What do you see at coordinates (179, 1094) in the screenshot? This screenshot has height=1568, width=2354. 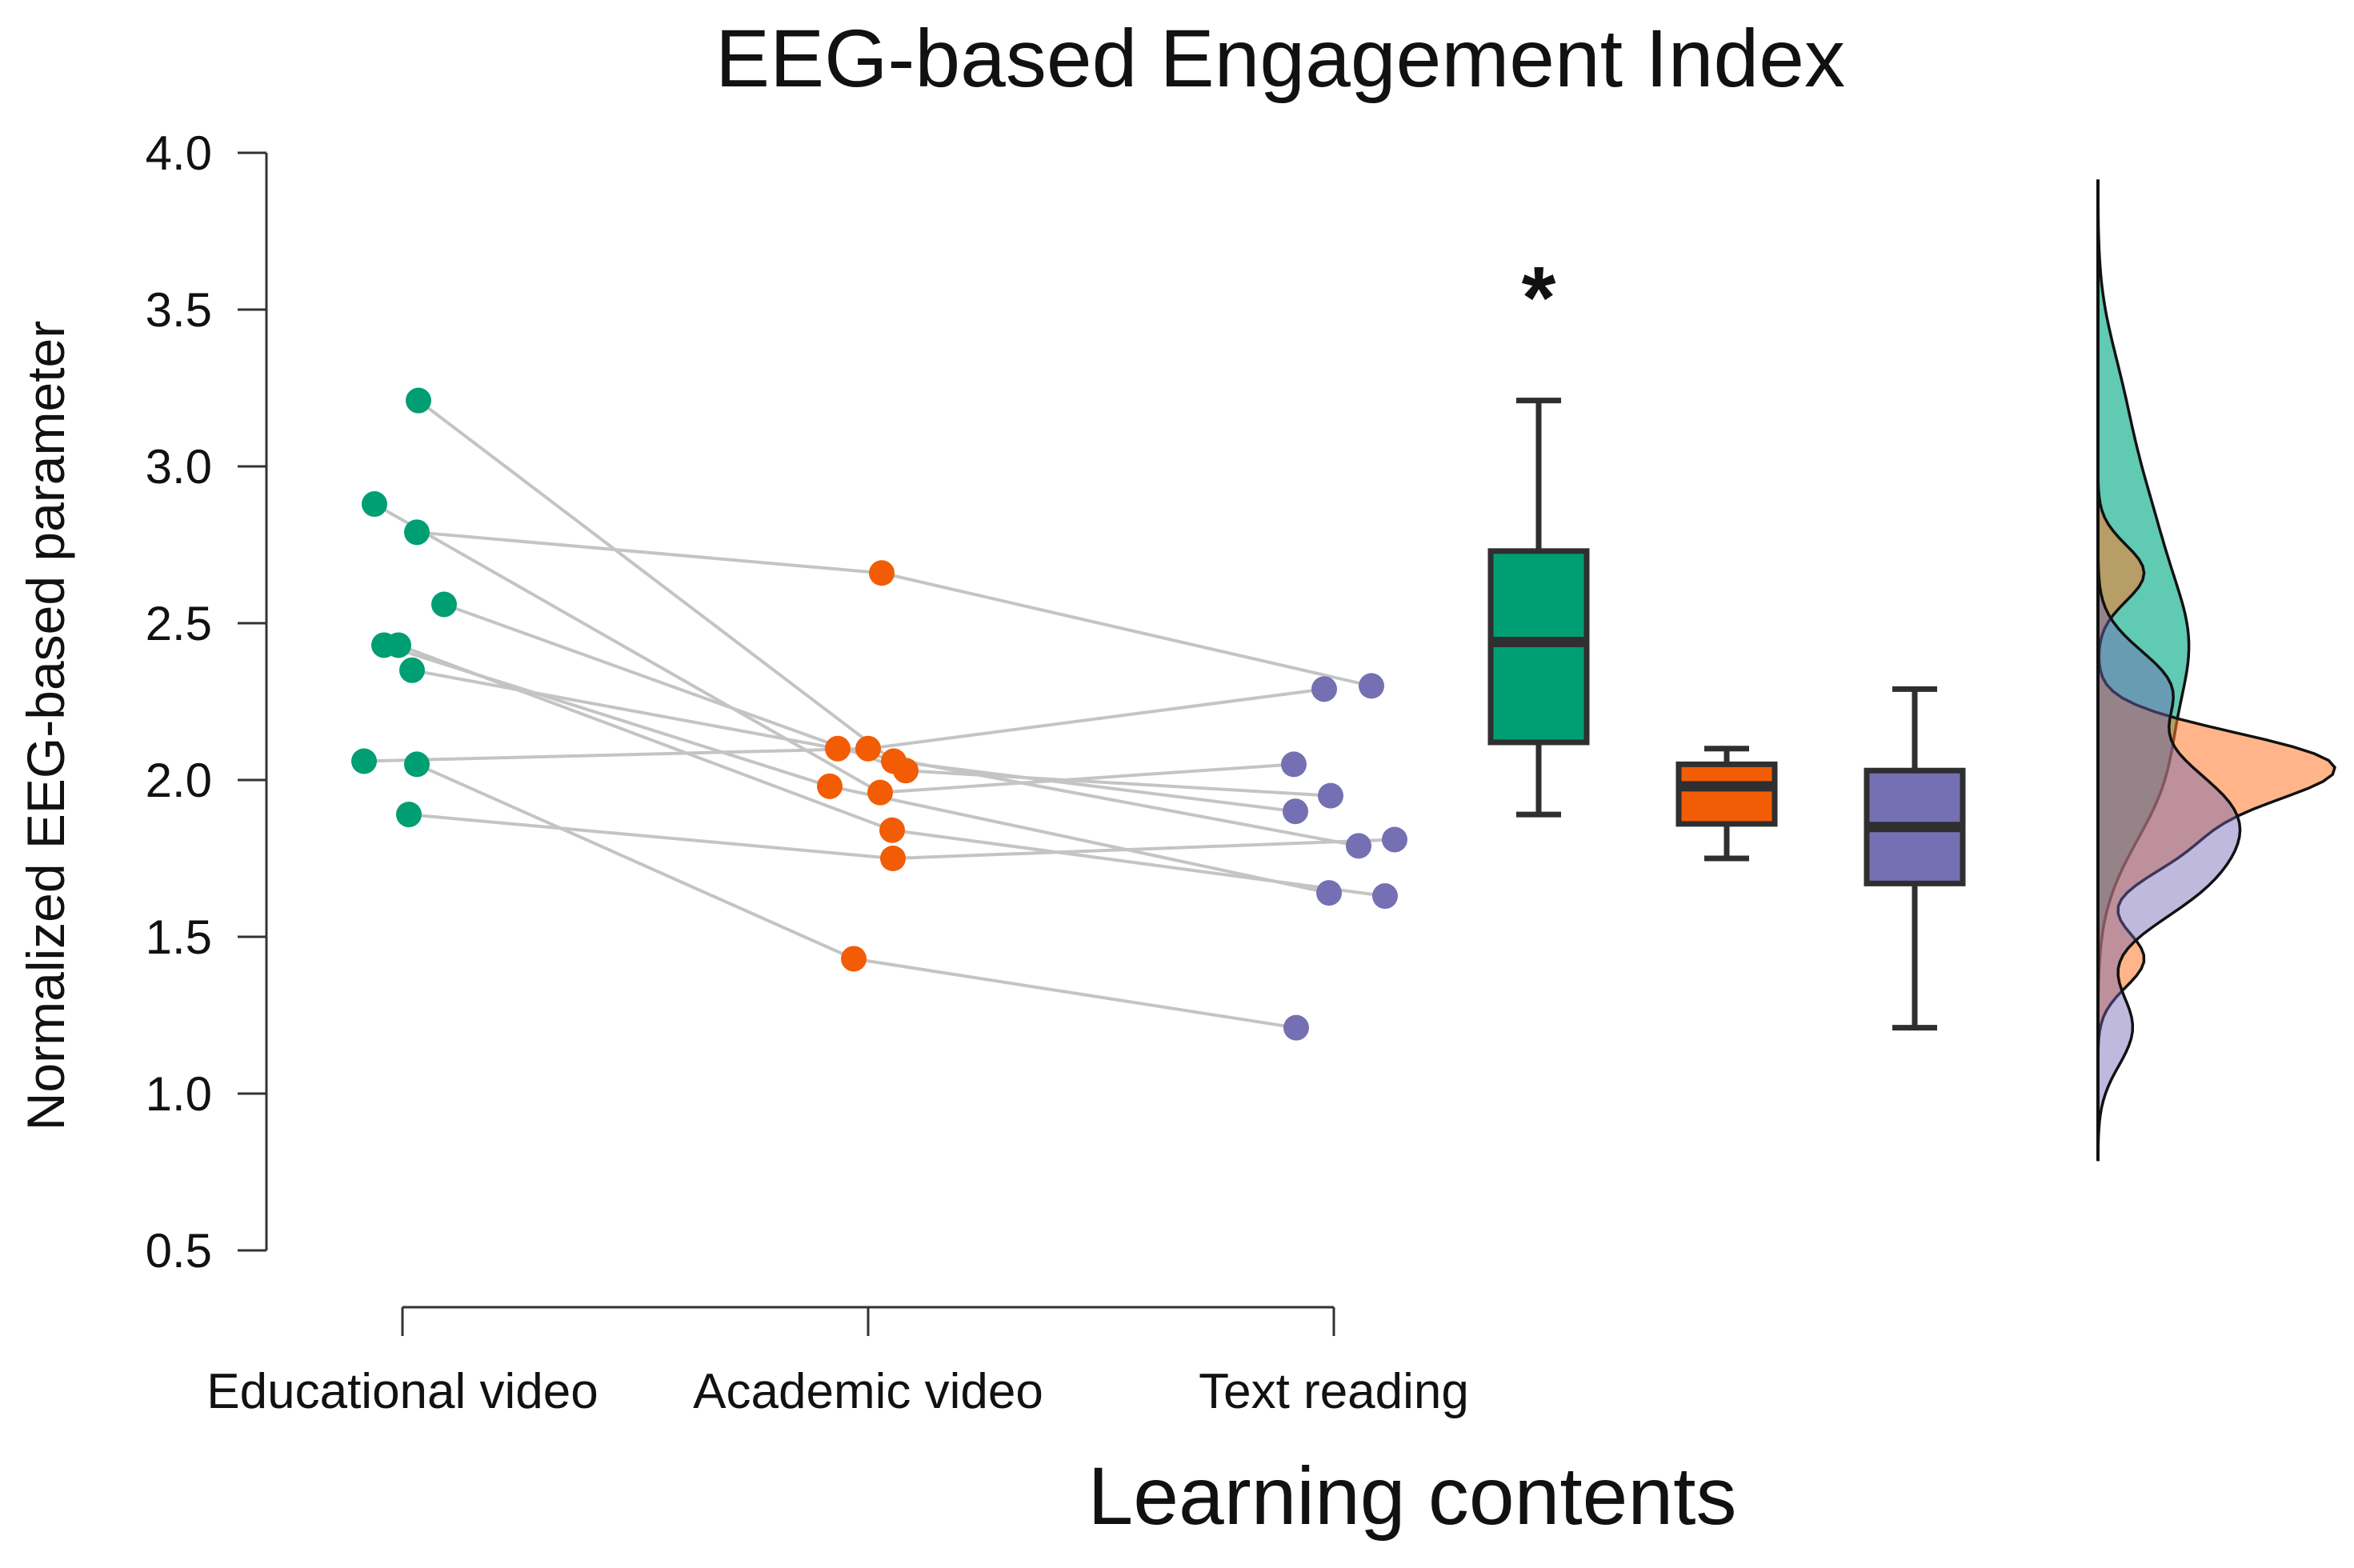 I see `y-tick-label: 1.0` at bounding box center [179, 1094].